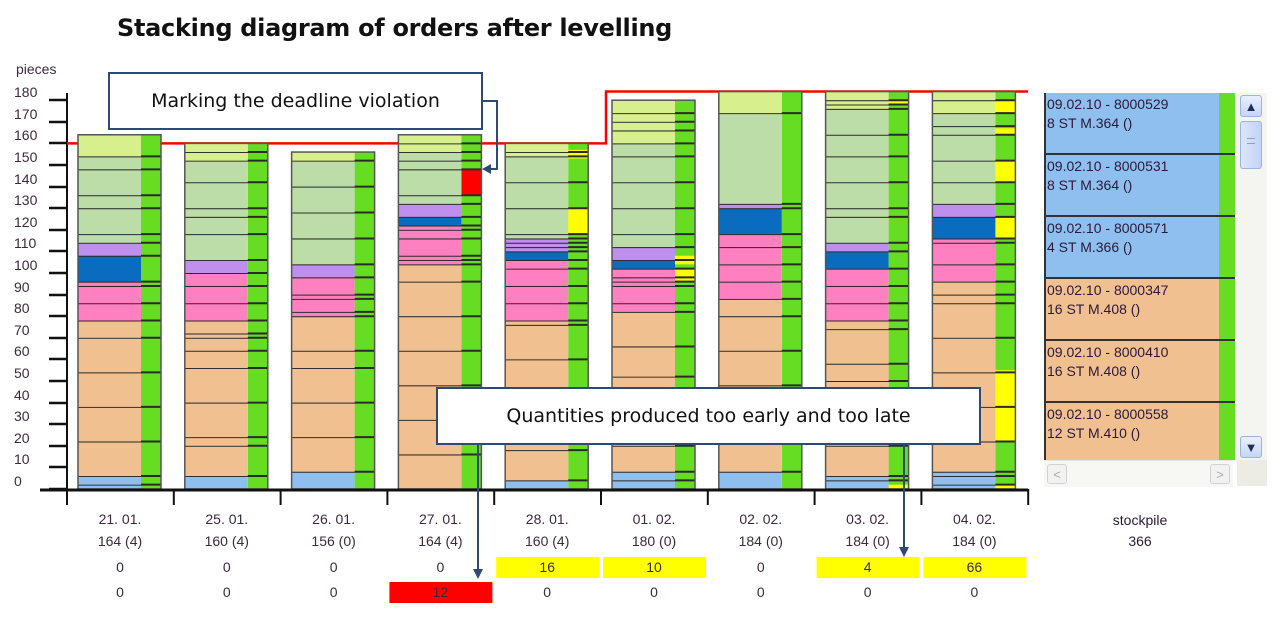 This screenshot has width=1280, height=626. I want to click on stockpile-item: 09.02.10 - 8000347 16 ST M.408 (), so click(1140, 310).